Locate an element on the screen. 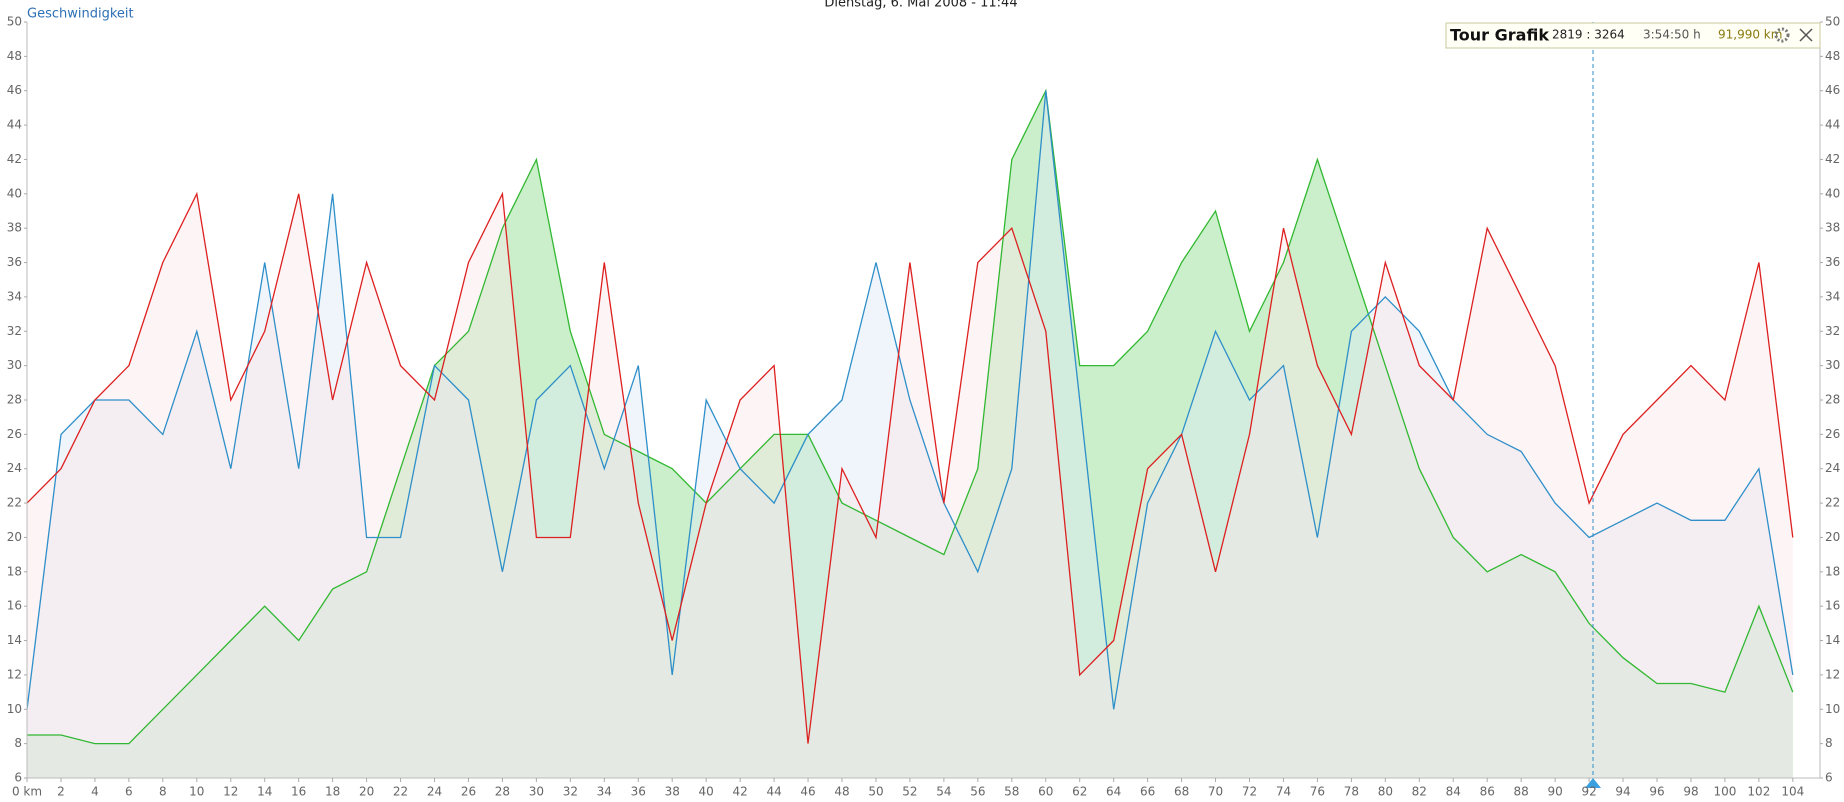  y-tick-label: 48 is located at coordinates (14, 56).